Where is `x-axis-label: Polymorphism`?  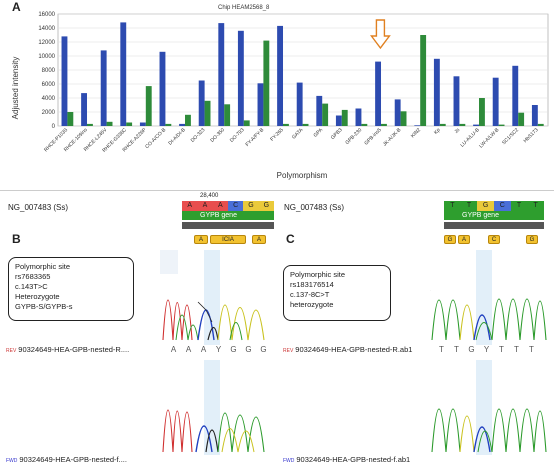 x-axis-label: Polymorphism is located at coordinates (302, 175).